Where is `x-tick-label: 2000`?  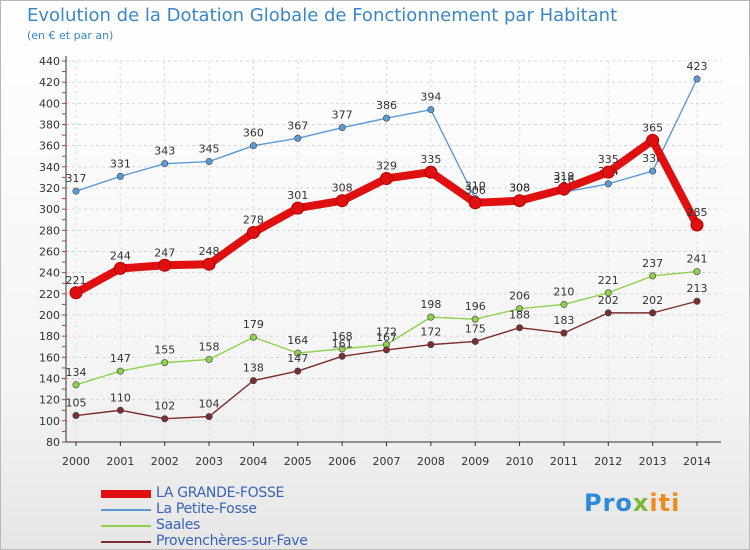
x-tick-label: 2000 is located at coordinates (76, 461).